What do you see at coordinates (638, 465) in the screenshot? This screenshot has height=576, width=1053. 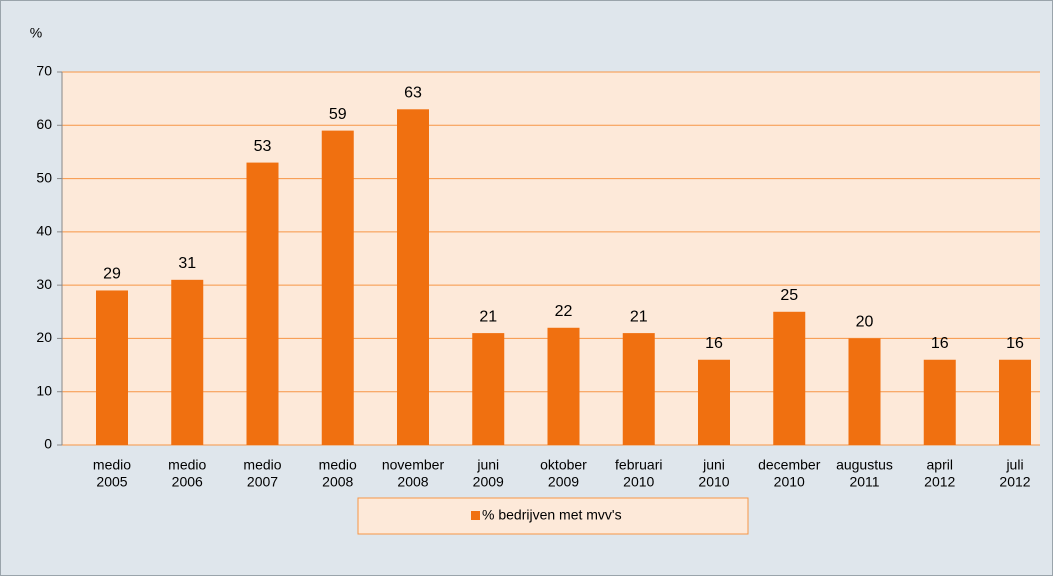 I see `x-tick-label: februari` at bounding box center [638, 465].